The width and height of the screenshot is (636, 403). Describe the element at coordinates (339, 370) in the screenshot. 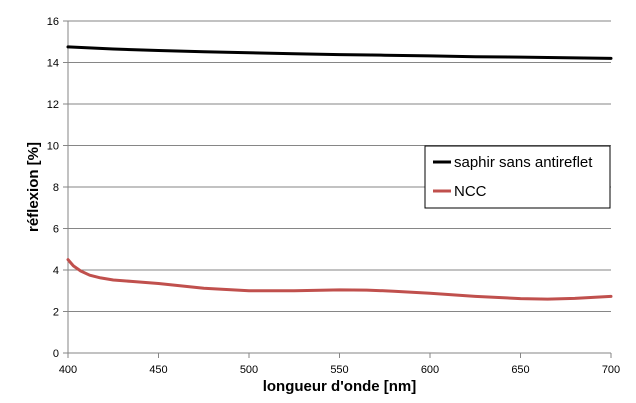

I see `x-tick-label: 550` at that location.